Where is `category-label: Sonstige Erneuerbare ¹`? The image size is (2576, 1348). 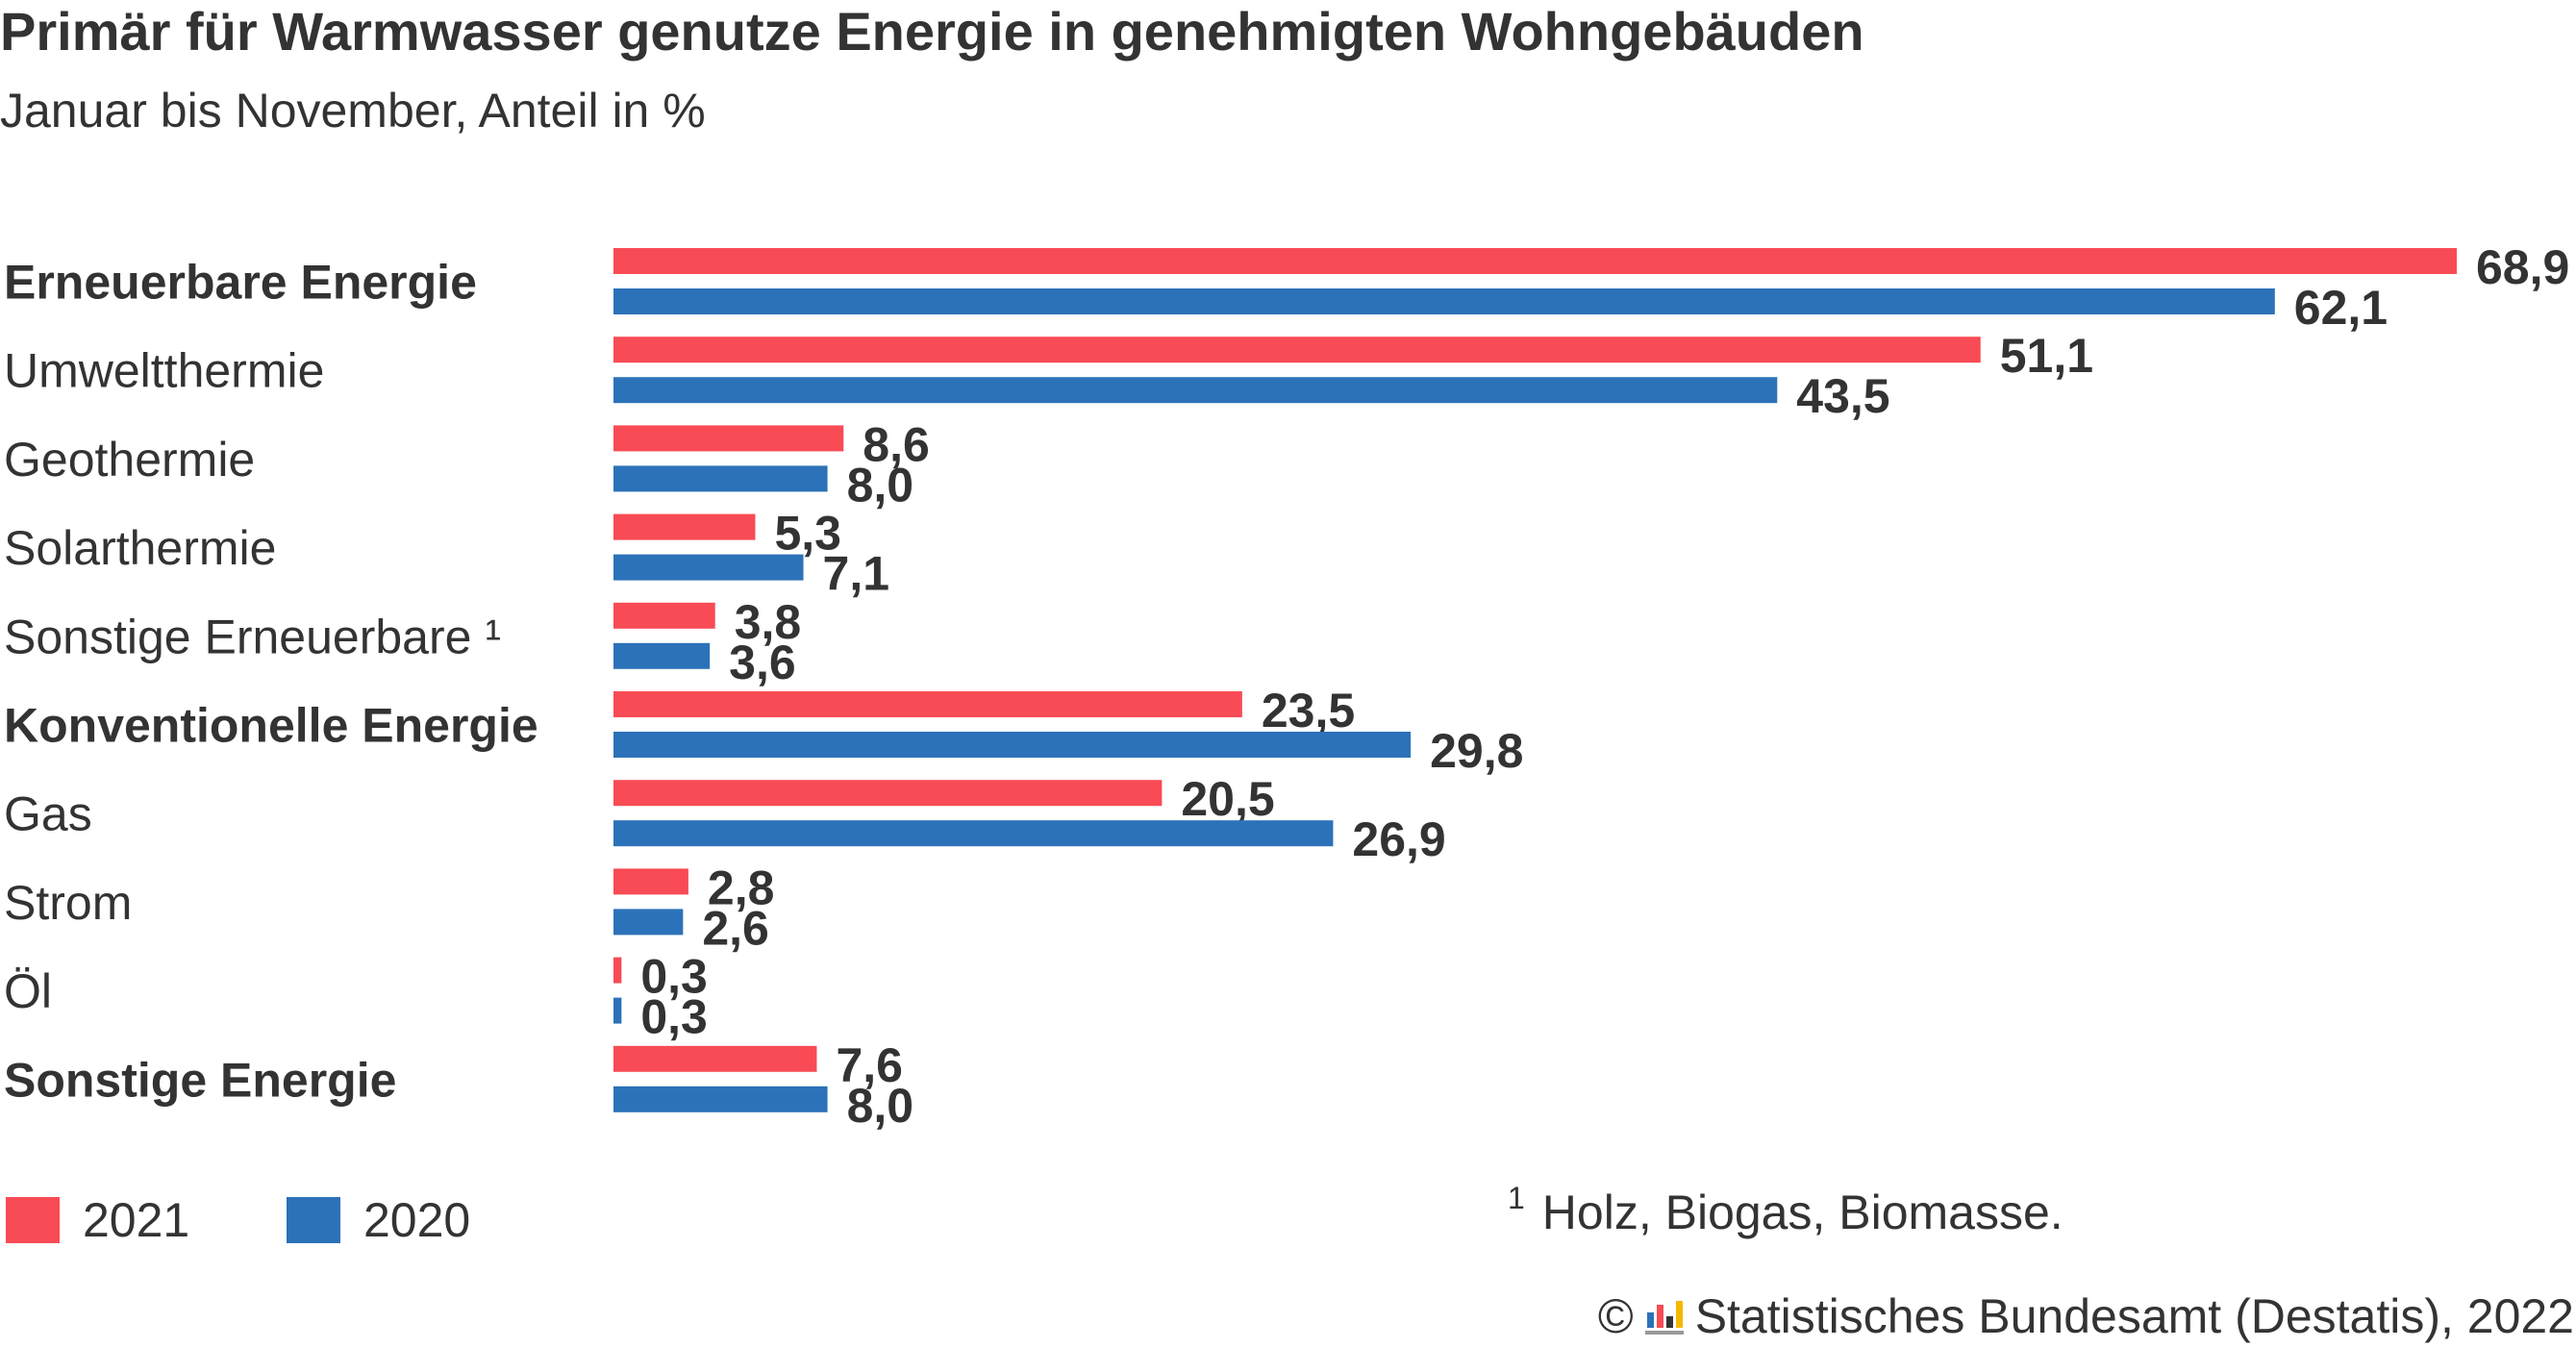
category-label: Sonstige Erneuerbare ¹ is located at coordinates (252, 636).